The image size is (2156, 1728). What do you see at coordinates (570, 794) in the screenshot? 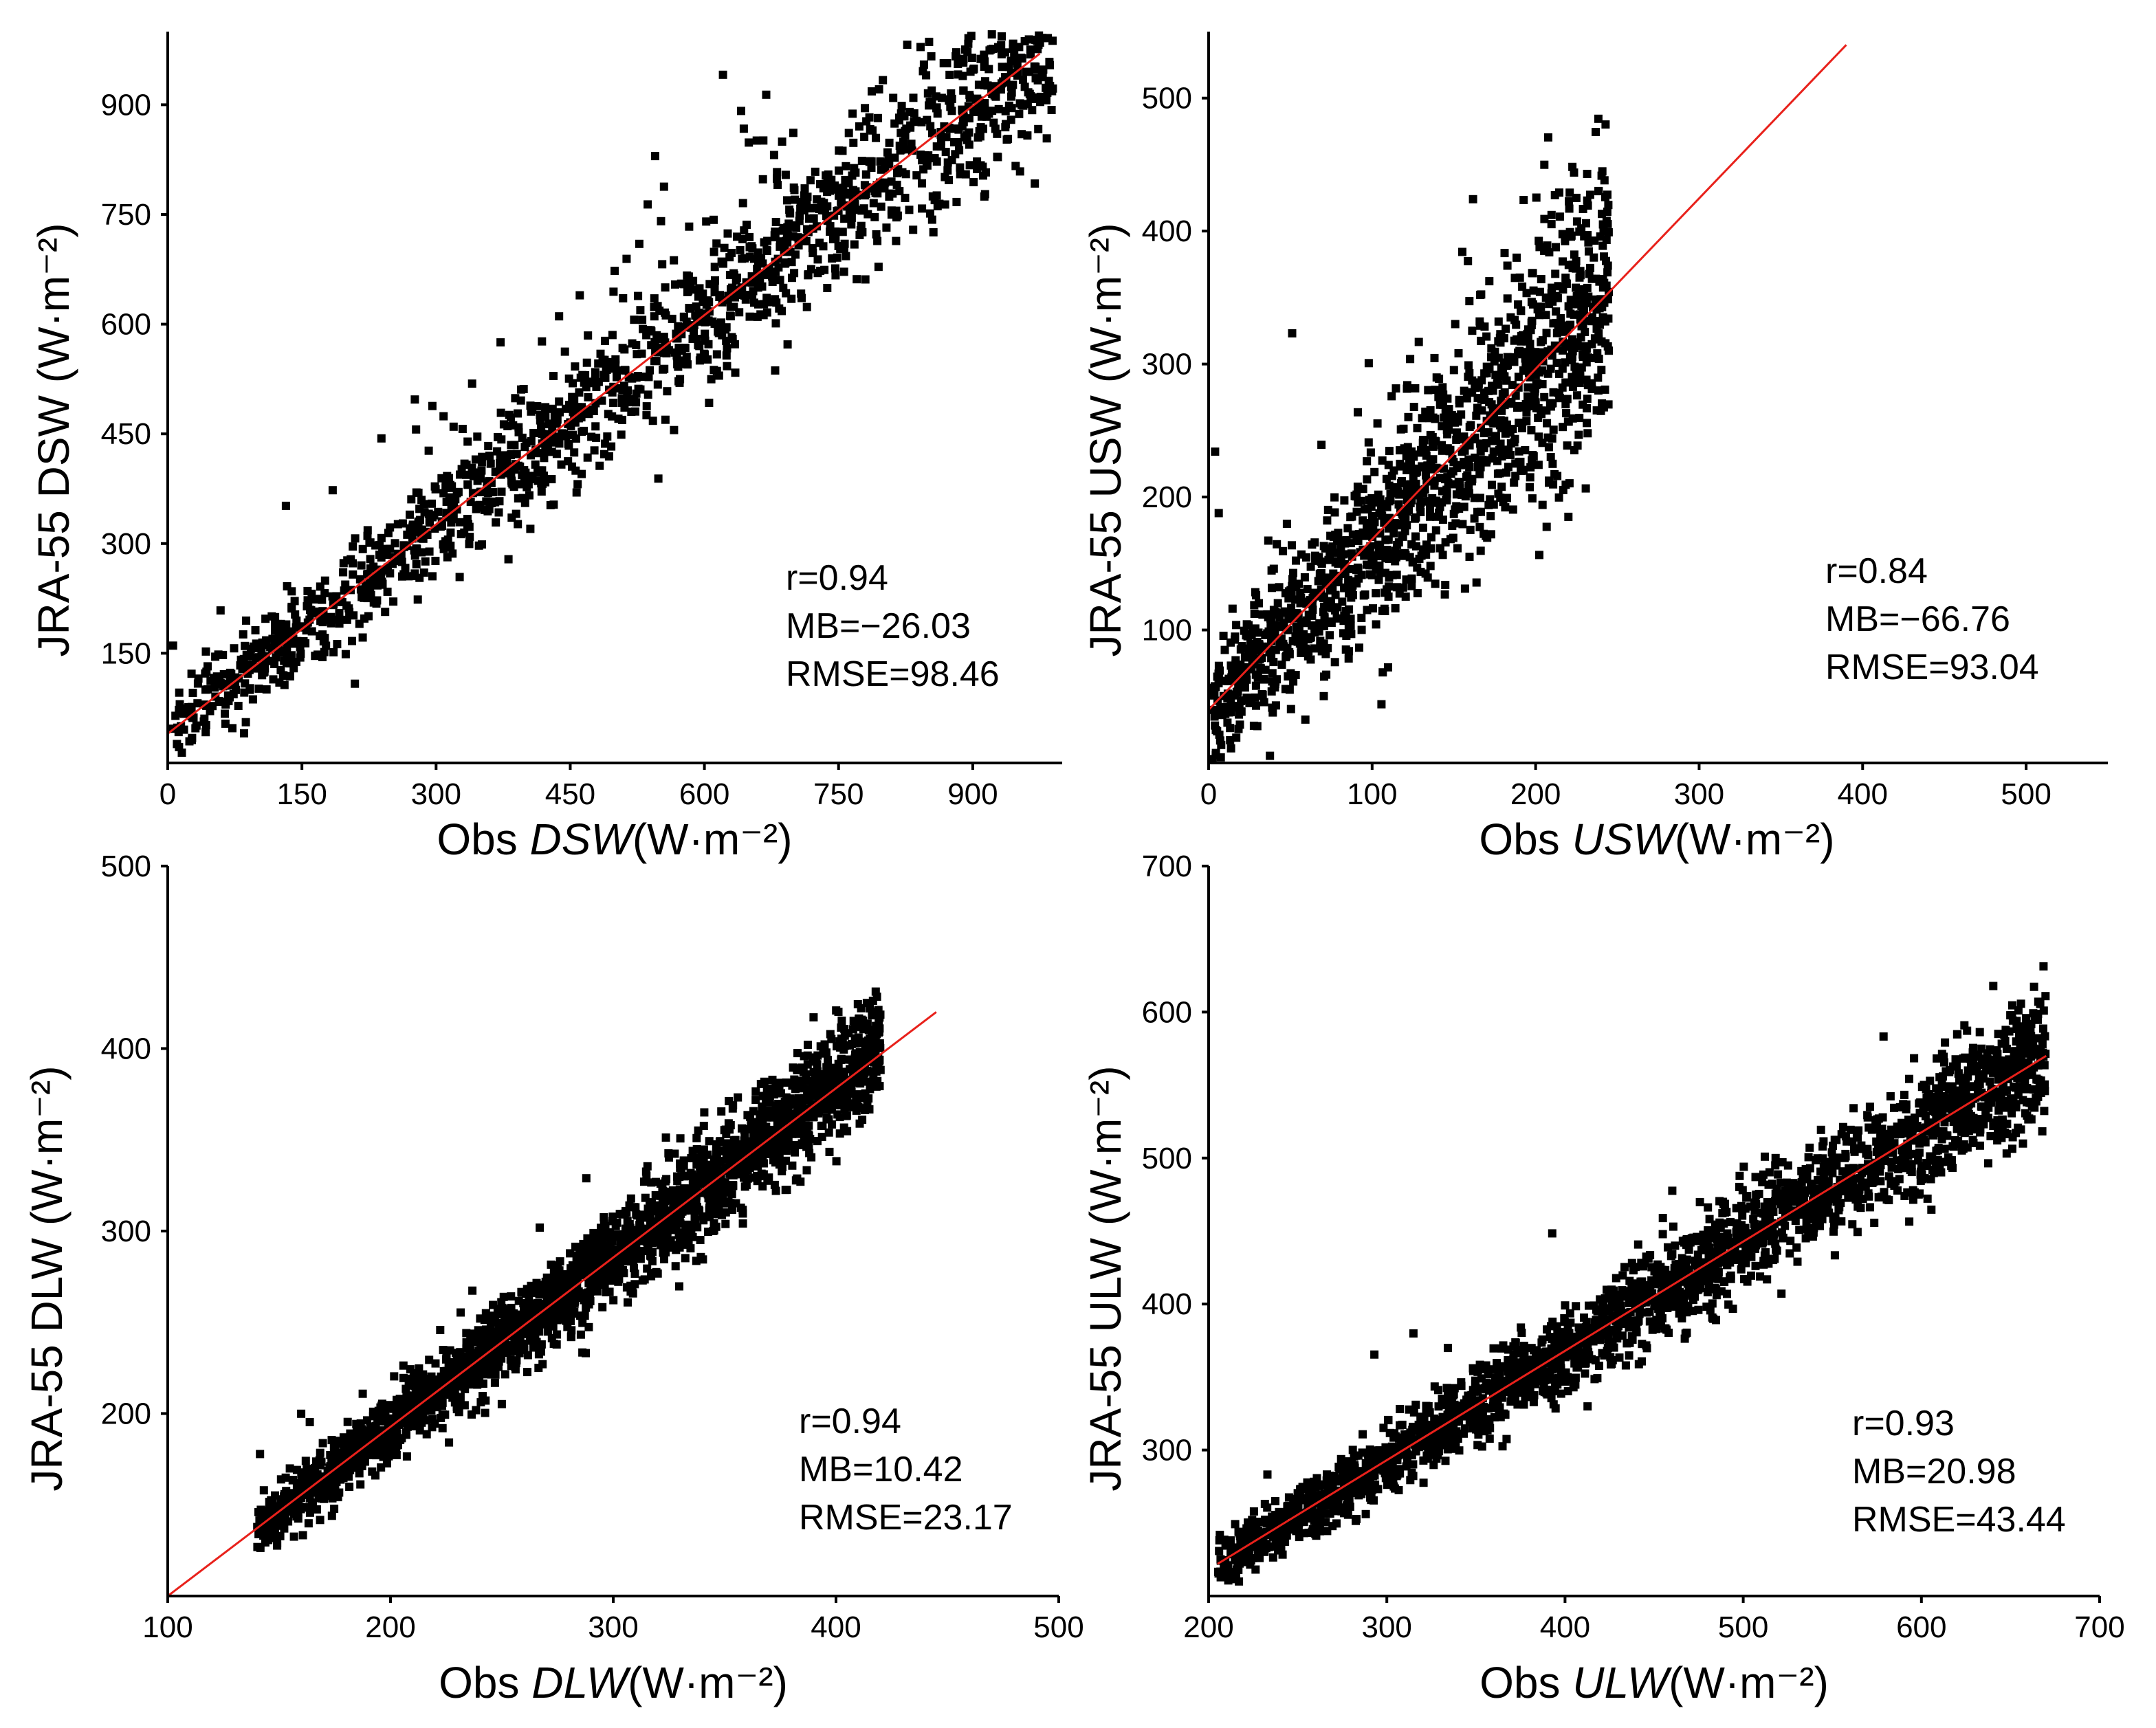
I see `dsw-x-tick-label: 450` at bounding box center [570, 794].